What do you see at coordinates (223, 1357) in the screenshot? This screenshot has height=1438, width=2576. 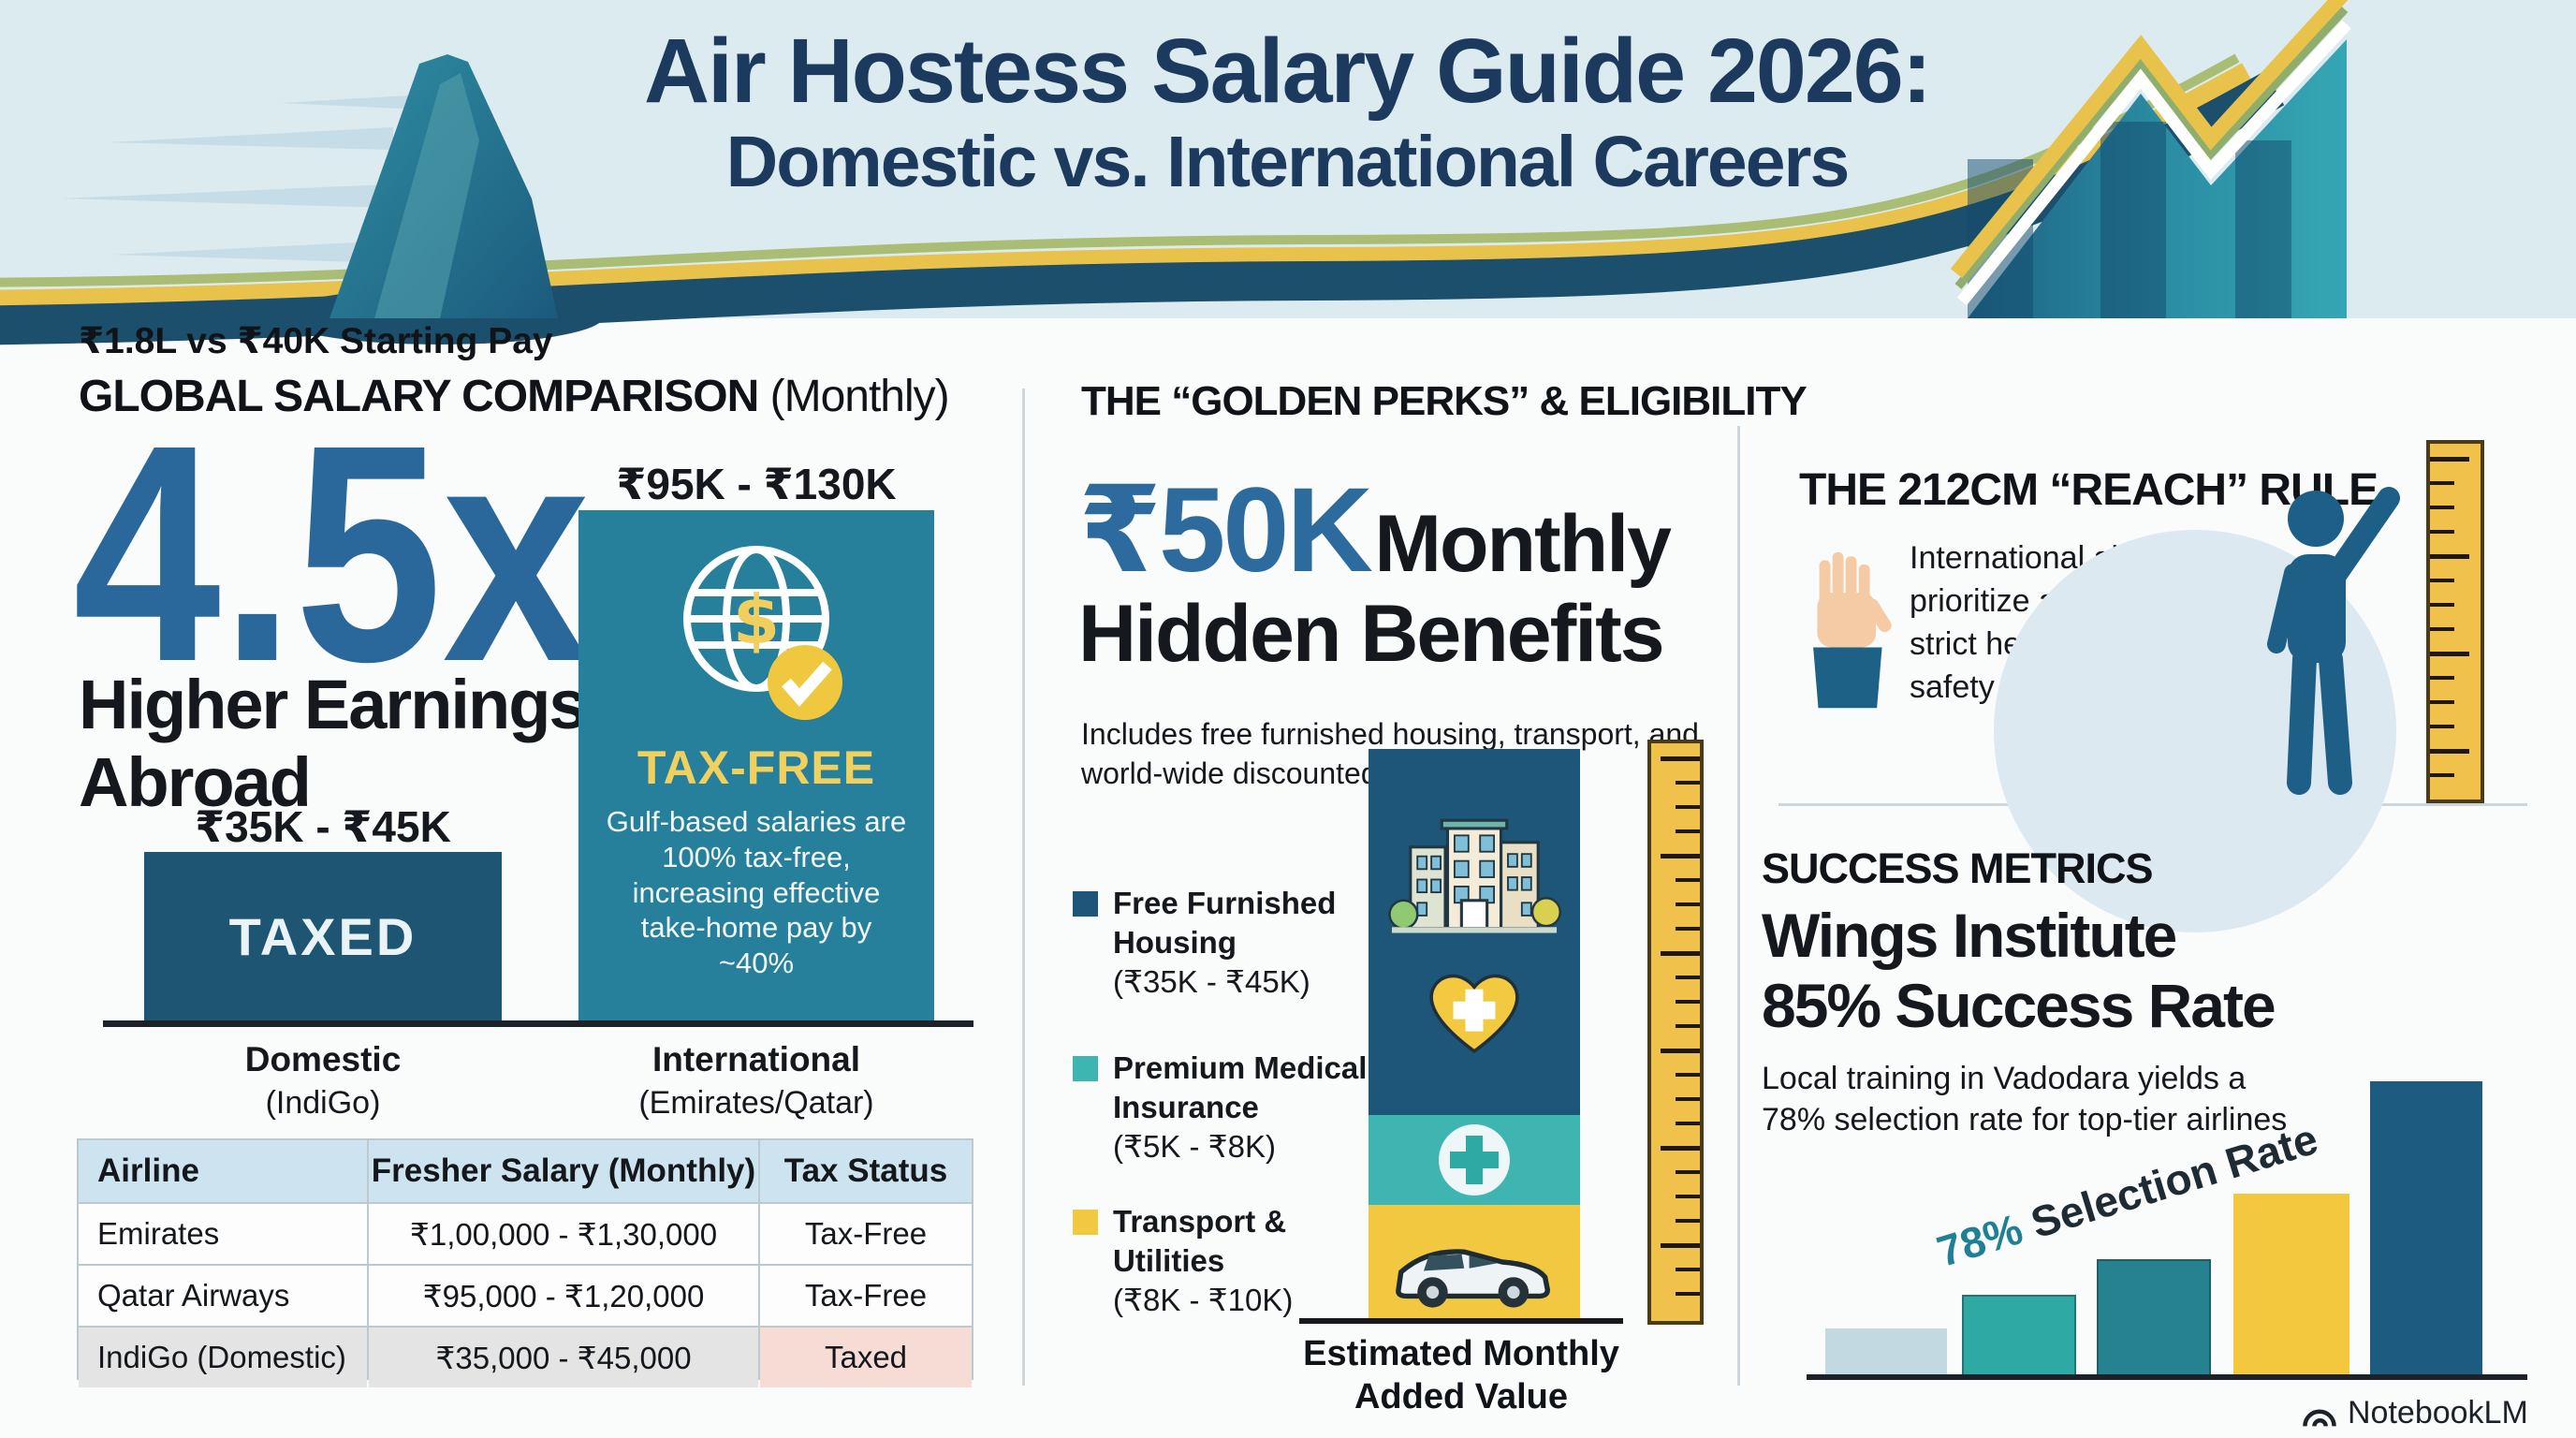 I see `table-cell-airline: IndiGo (Domestic)` at bounding box center [223, 1357].